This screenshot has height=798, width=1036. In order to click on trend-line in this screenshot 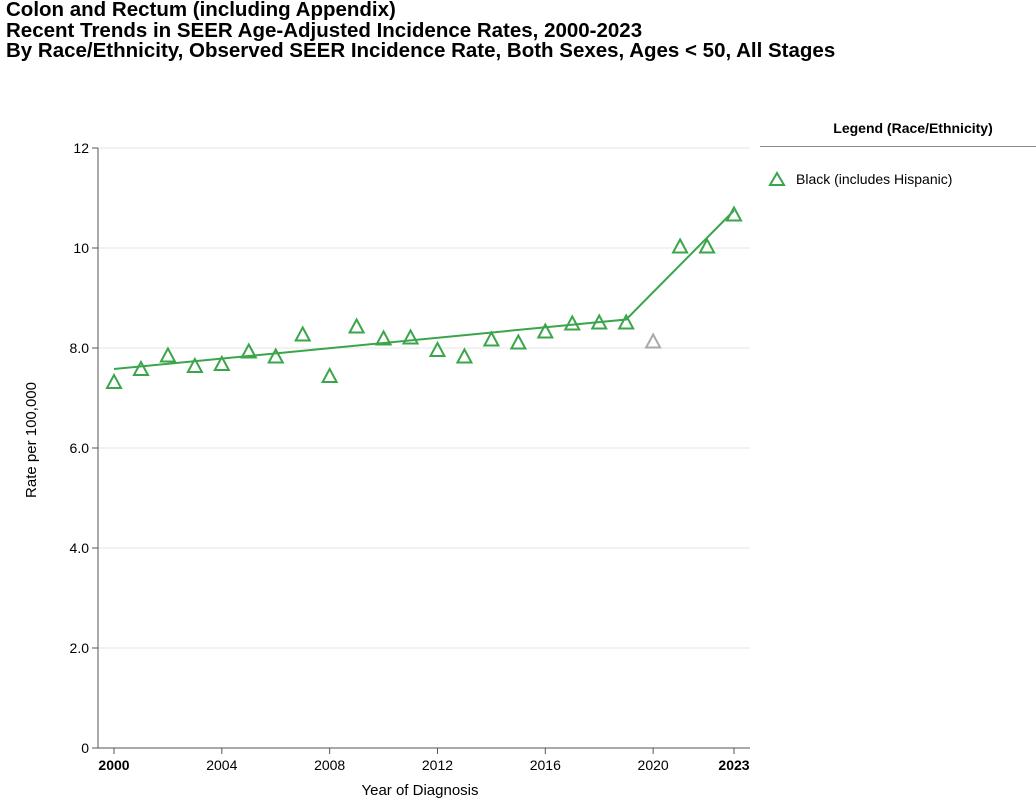, I will do `click(424, 289)`.